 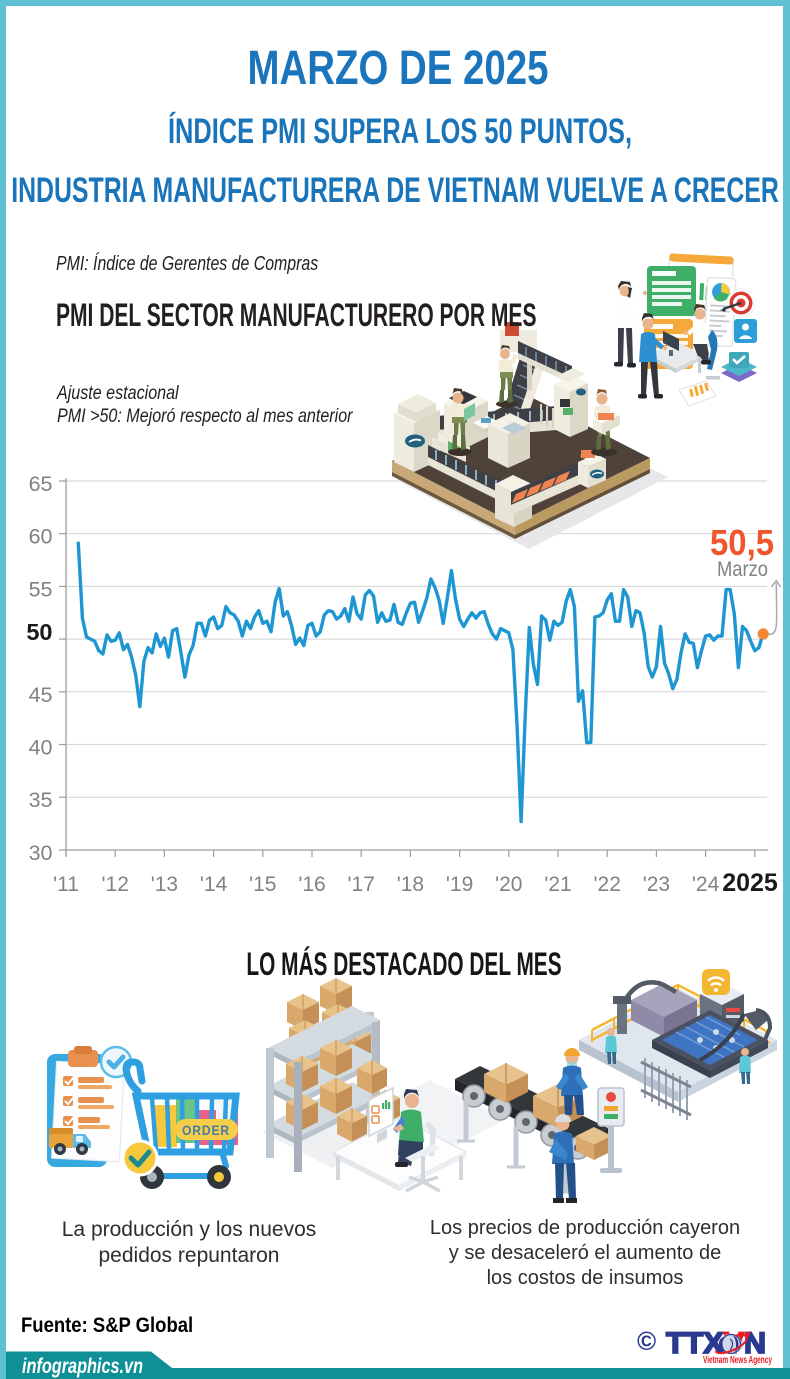 What do you see at coordinates (206, 1130) in the screenshot?
I see `svg-text: ORDER` at bounding box center [206, 1130].